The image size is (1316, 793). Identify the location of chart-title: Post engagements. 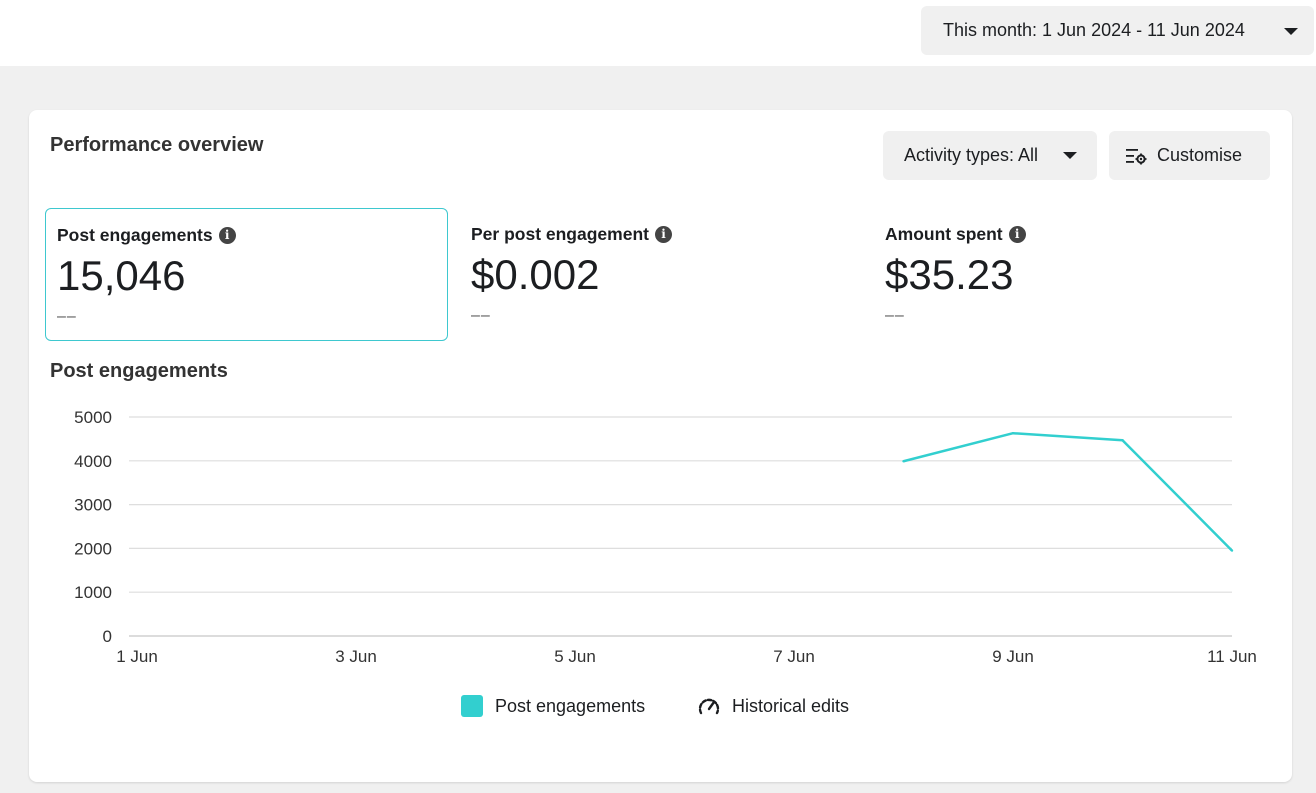
(139, 371).